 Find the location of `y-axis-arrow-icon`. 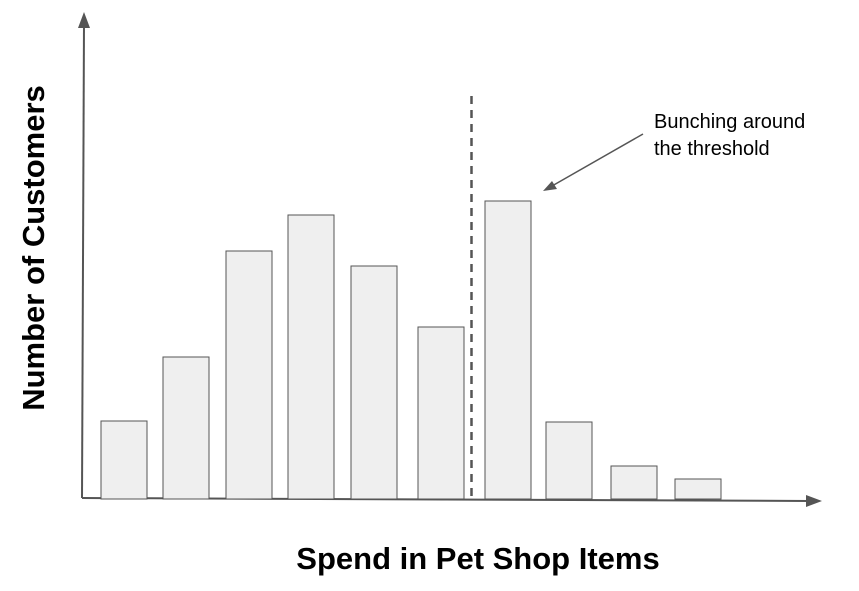

y-axis-arrow-icon is located at coordinates (84, 20).